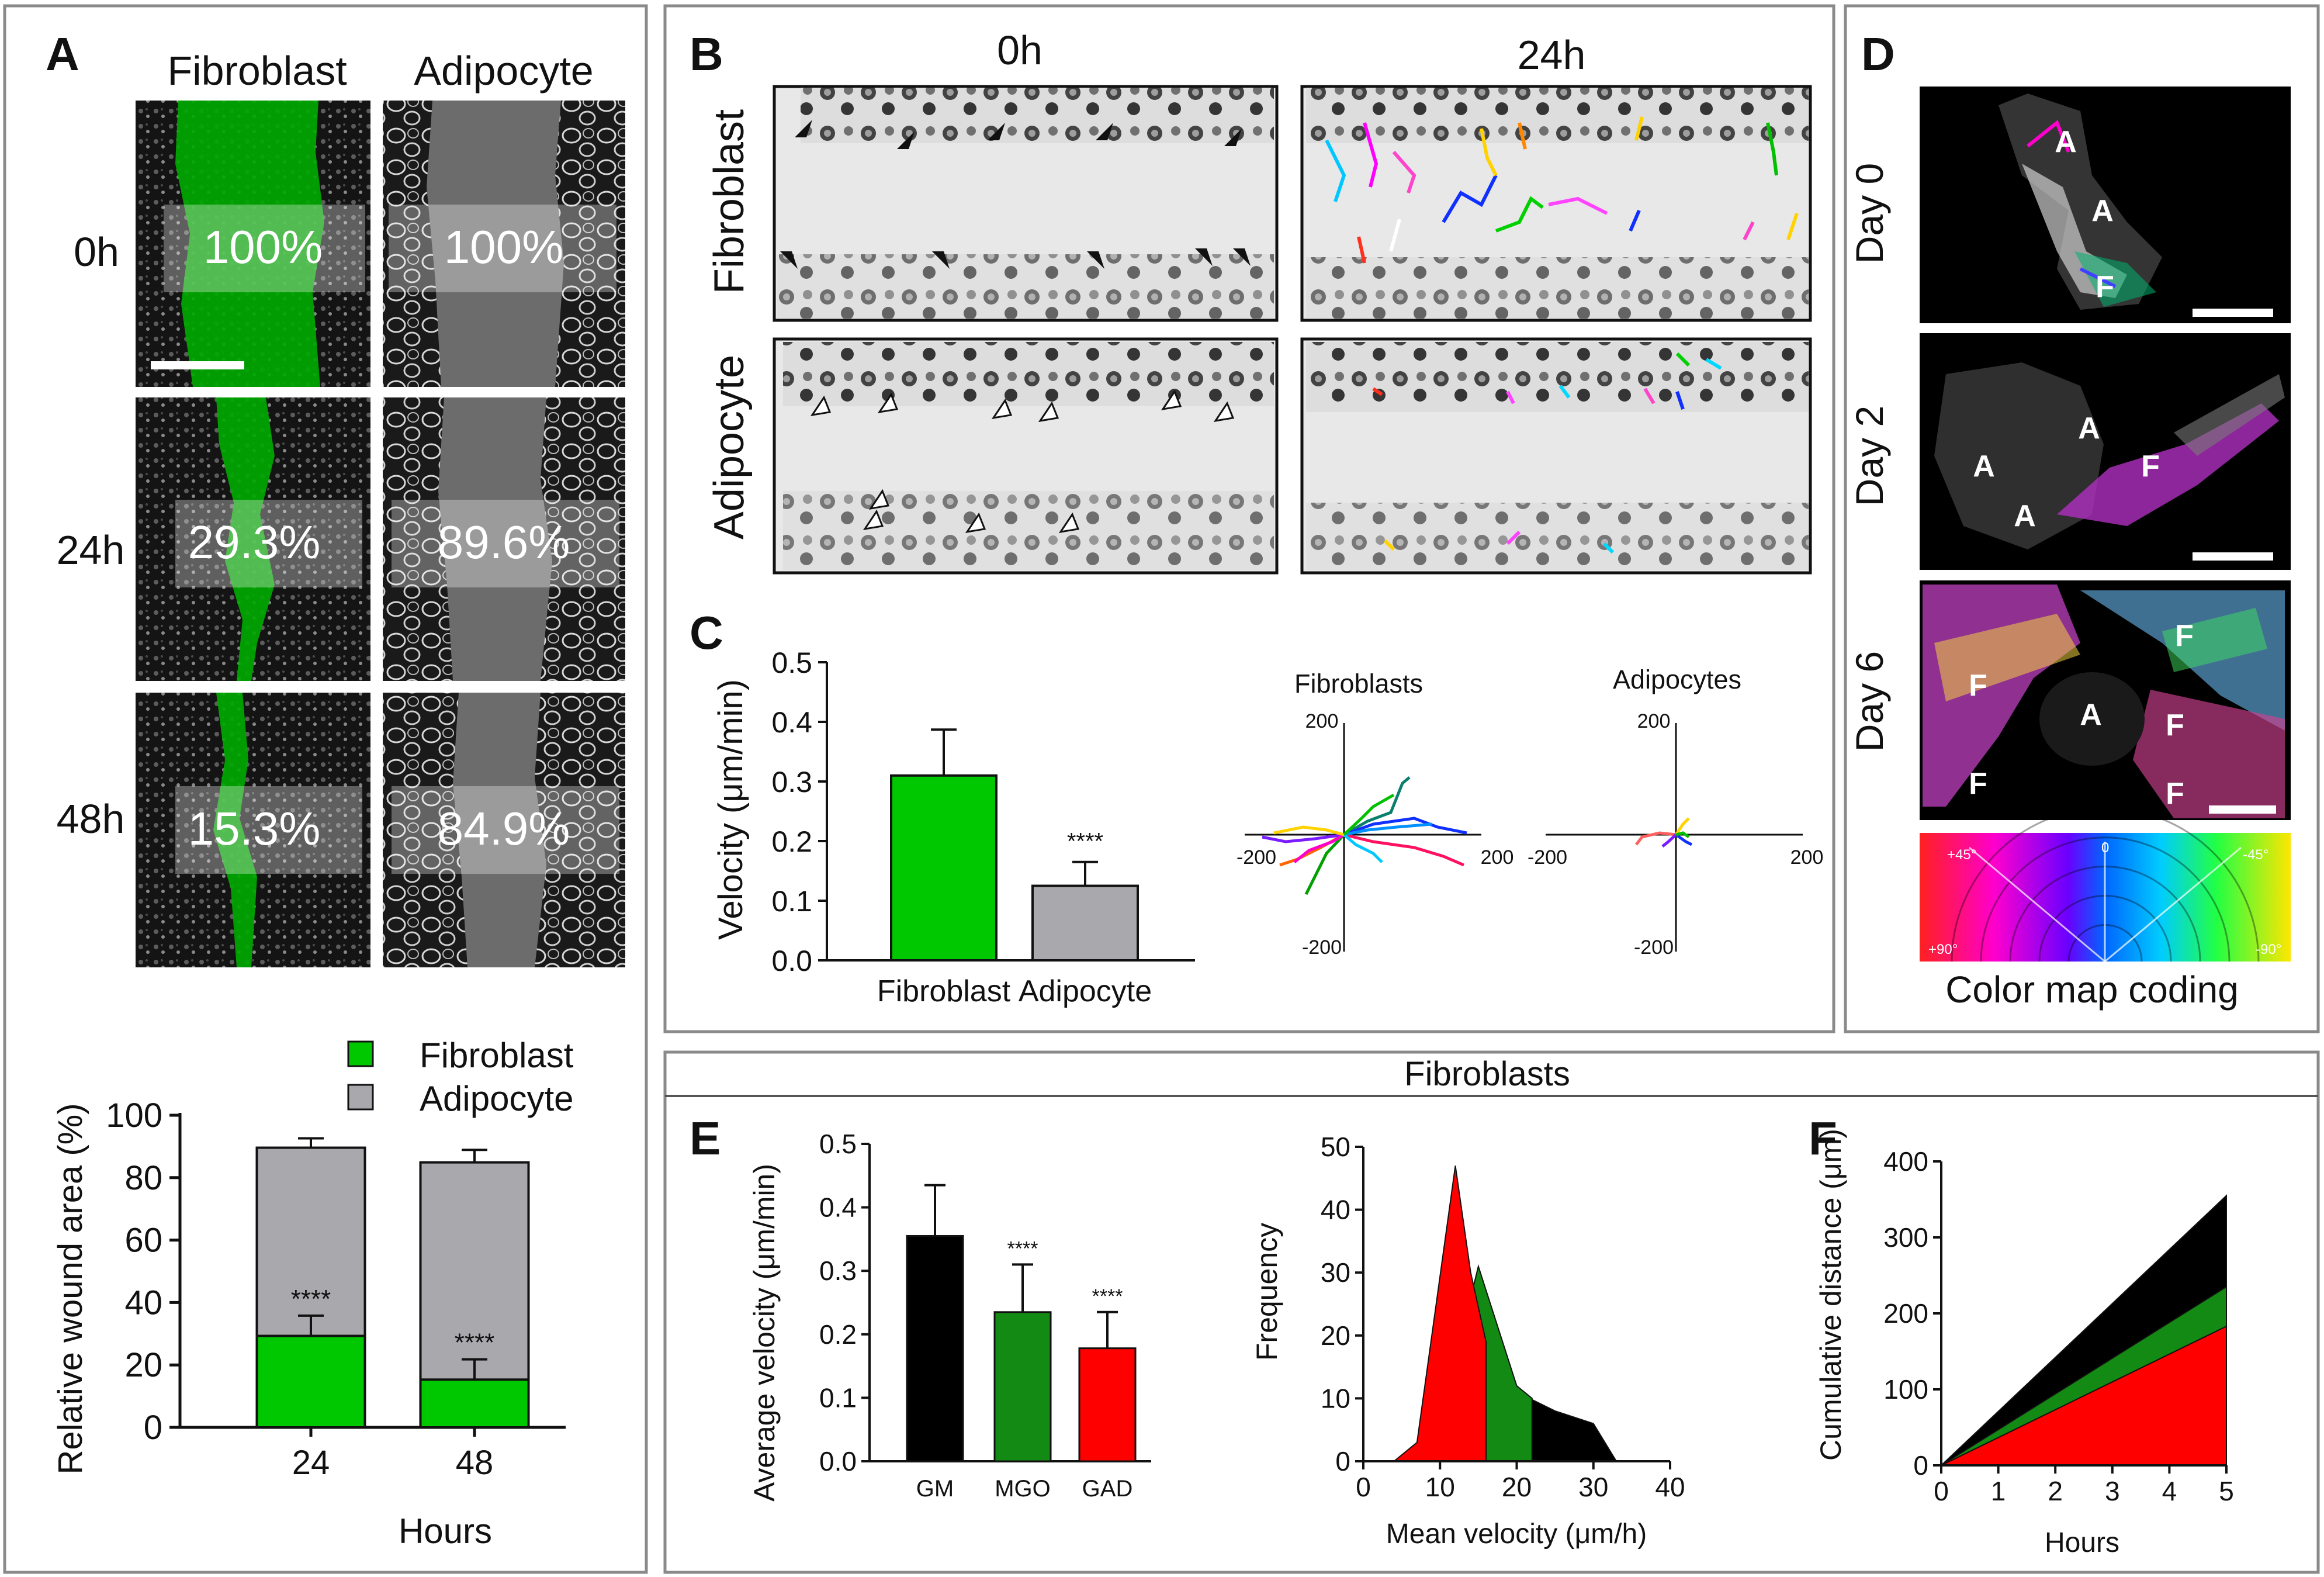  Describe the element at coordinates (1664, 832) in the screenshot. I see `adipocyte-tracks` at that location.